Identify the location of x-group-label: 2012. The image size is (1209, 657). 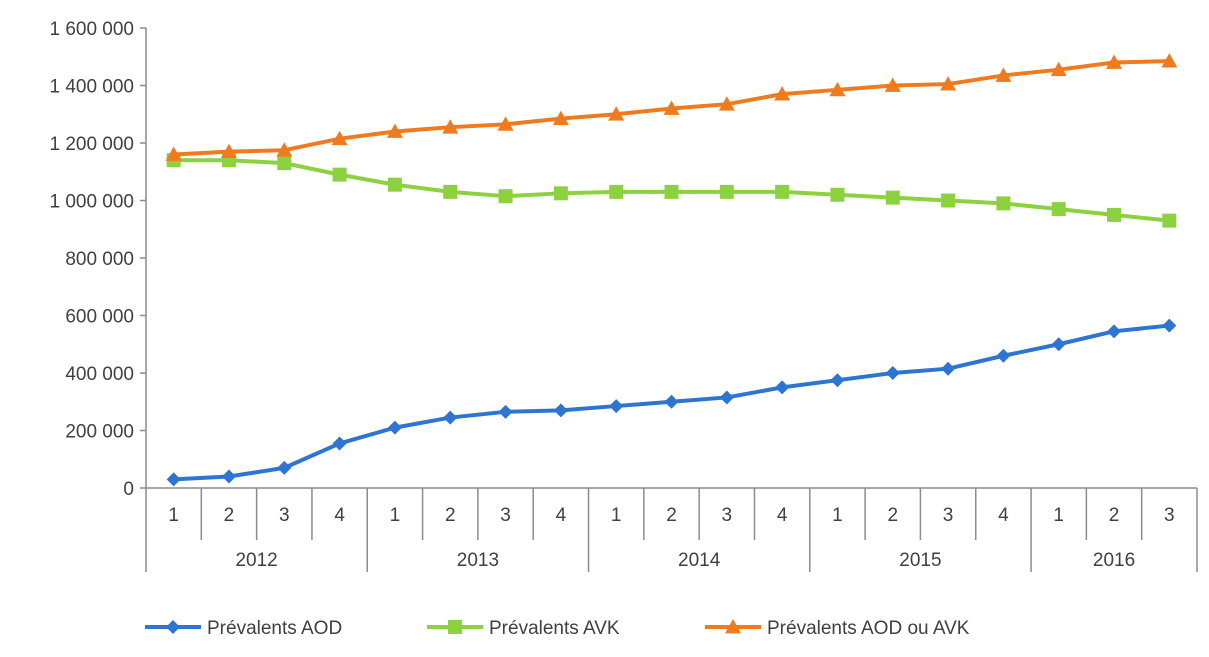
(256, 560).